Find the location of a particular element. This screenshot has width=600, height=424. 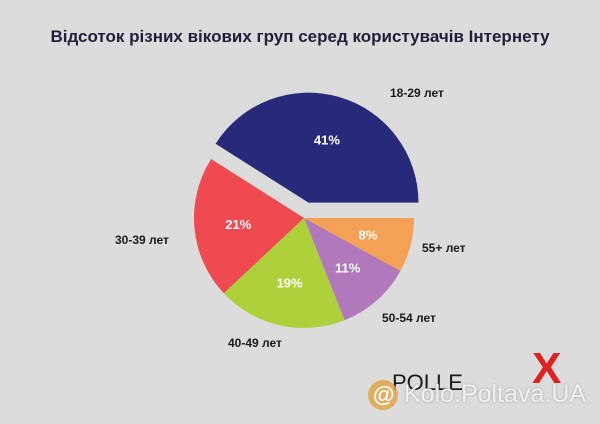

watermark: @ Kolo.Poltava.UA is located at coordinates (483, 398).